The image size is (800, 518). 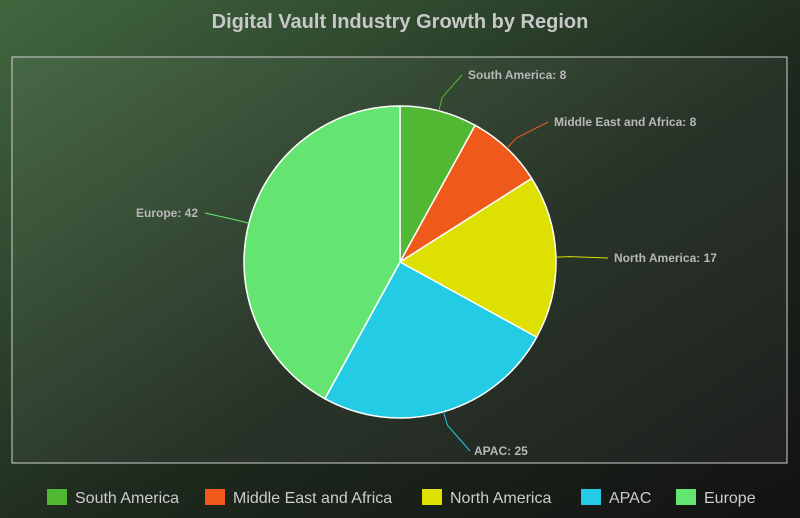 I want to click on legend-label-middle-east-and-africa: Middle East and Africa, so click(x=312, y=498).